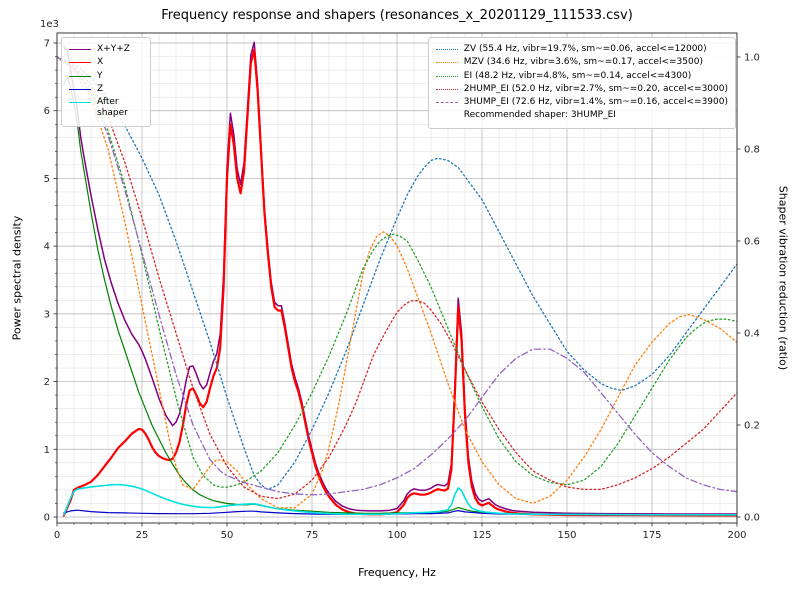  What do you see at coordinates (397, 572) in the screenshot?
I see `x-axis-label: Frequency, Hz` at bounding box center [397, 572].